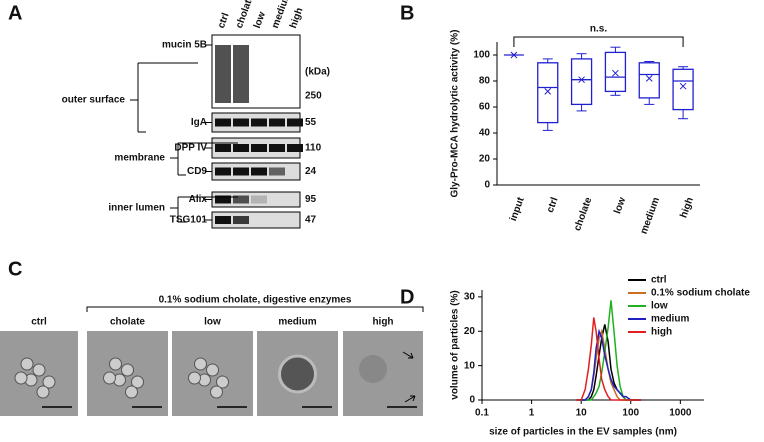 Image resolution: width=764 pixels, height=442 pixels. I want to click on x-tick-label: low, so click(620, 206).